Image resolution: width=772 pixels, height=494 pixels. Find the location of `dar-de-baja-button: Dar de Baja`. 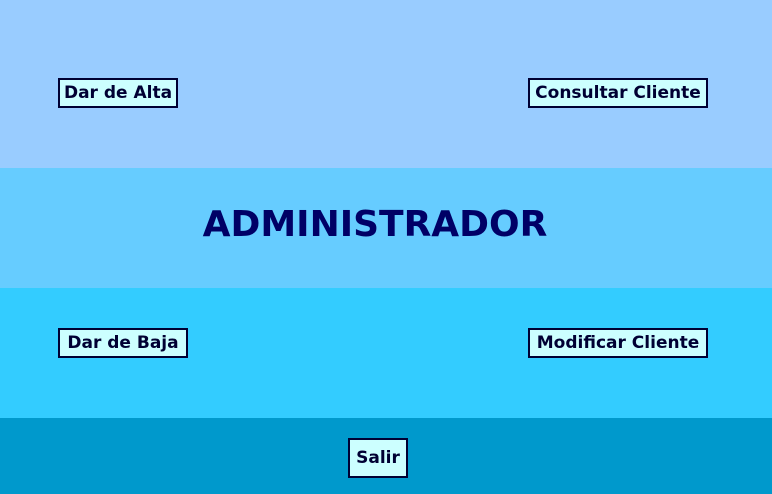

dar-de-baja-button: Dar de Baja is located at coordinates (123, 343).